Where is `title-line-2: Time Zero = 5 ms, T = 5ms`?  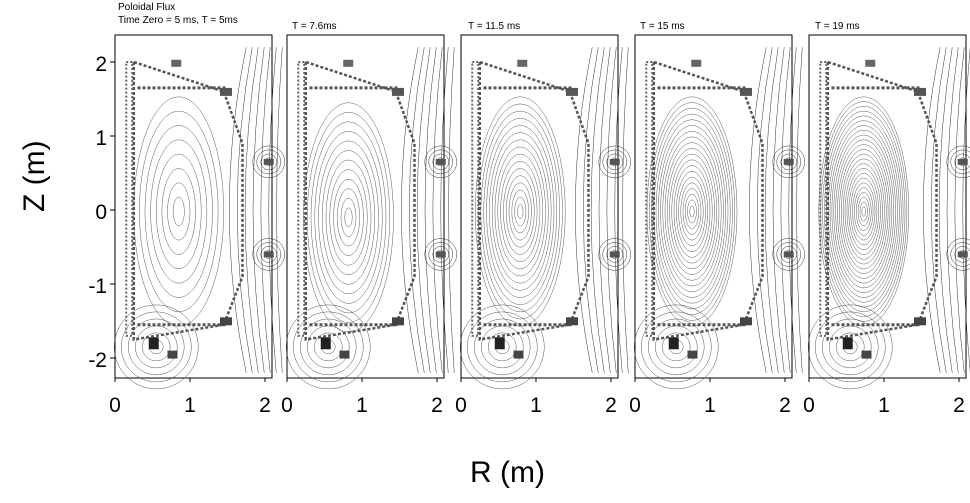 title-line-2: Time Zero = 5 ms, T = 5ms is located at coordinates (178, 20).